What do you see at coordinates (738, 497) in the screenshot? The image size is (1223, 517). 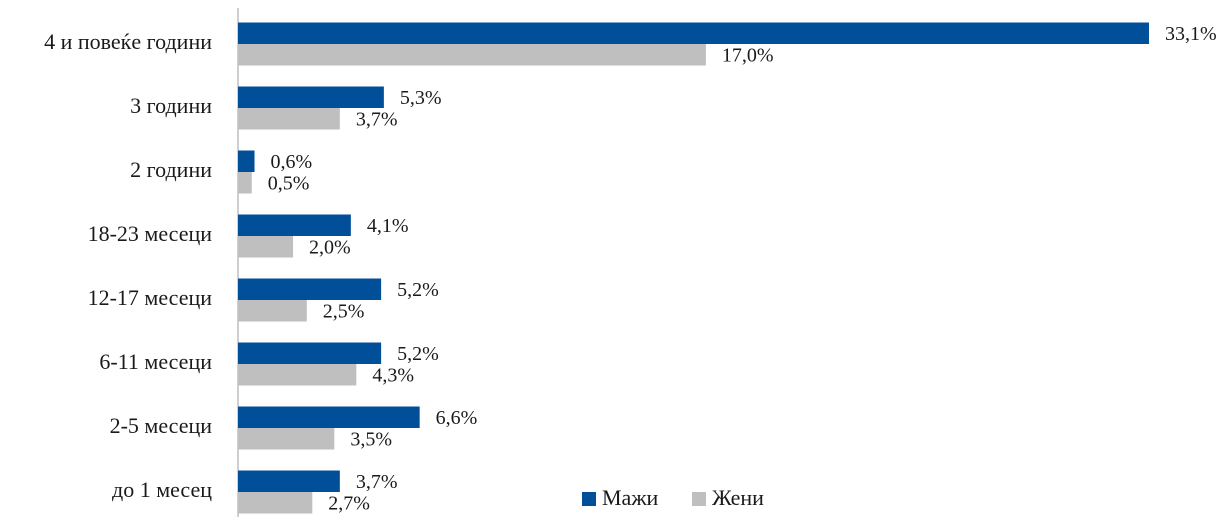 I see `legend-label: Жени` at bounding box center [738, 497].